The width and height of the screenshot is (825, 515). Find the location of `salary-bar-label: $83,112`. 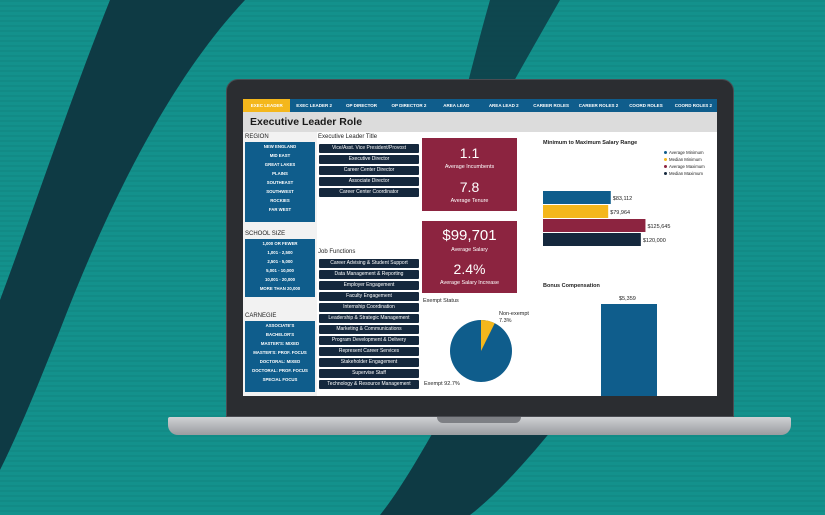

salary-bar-label: $83,112 is located at coordinates (622, 199).